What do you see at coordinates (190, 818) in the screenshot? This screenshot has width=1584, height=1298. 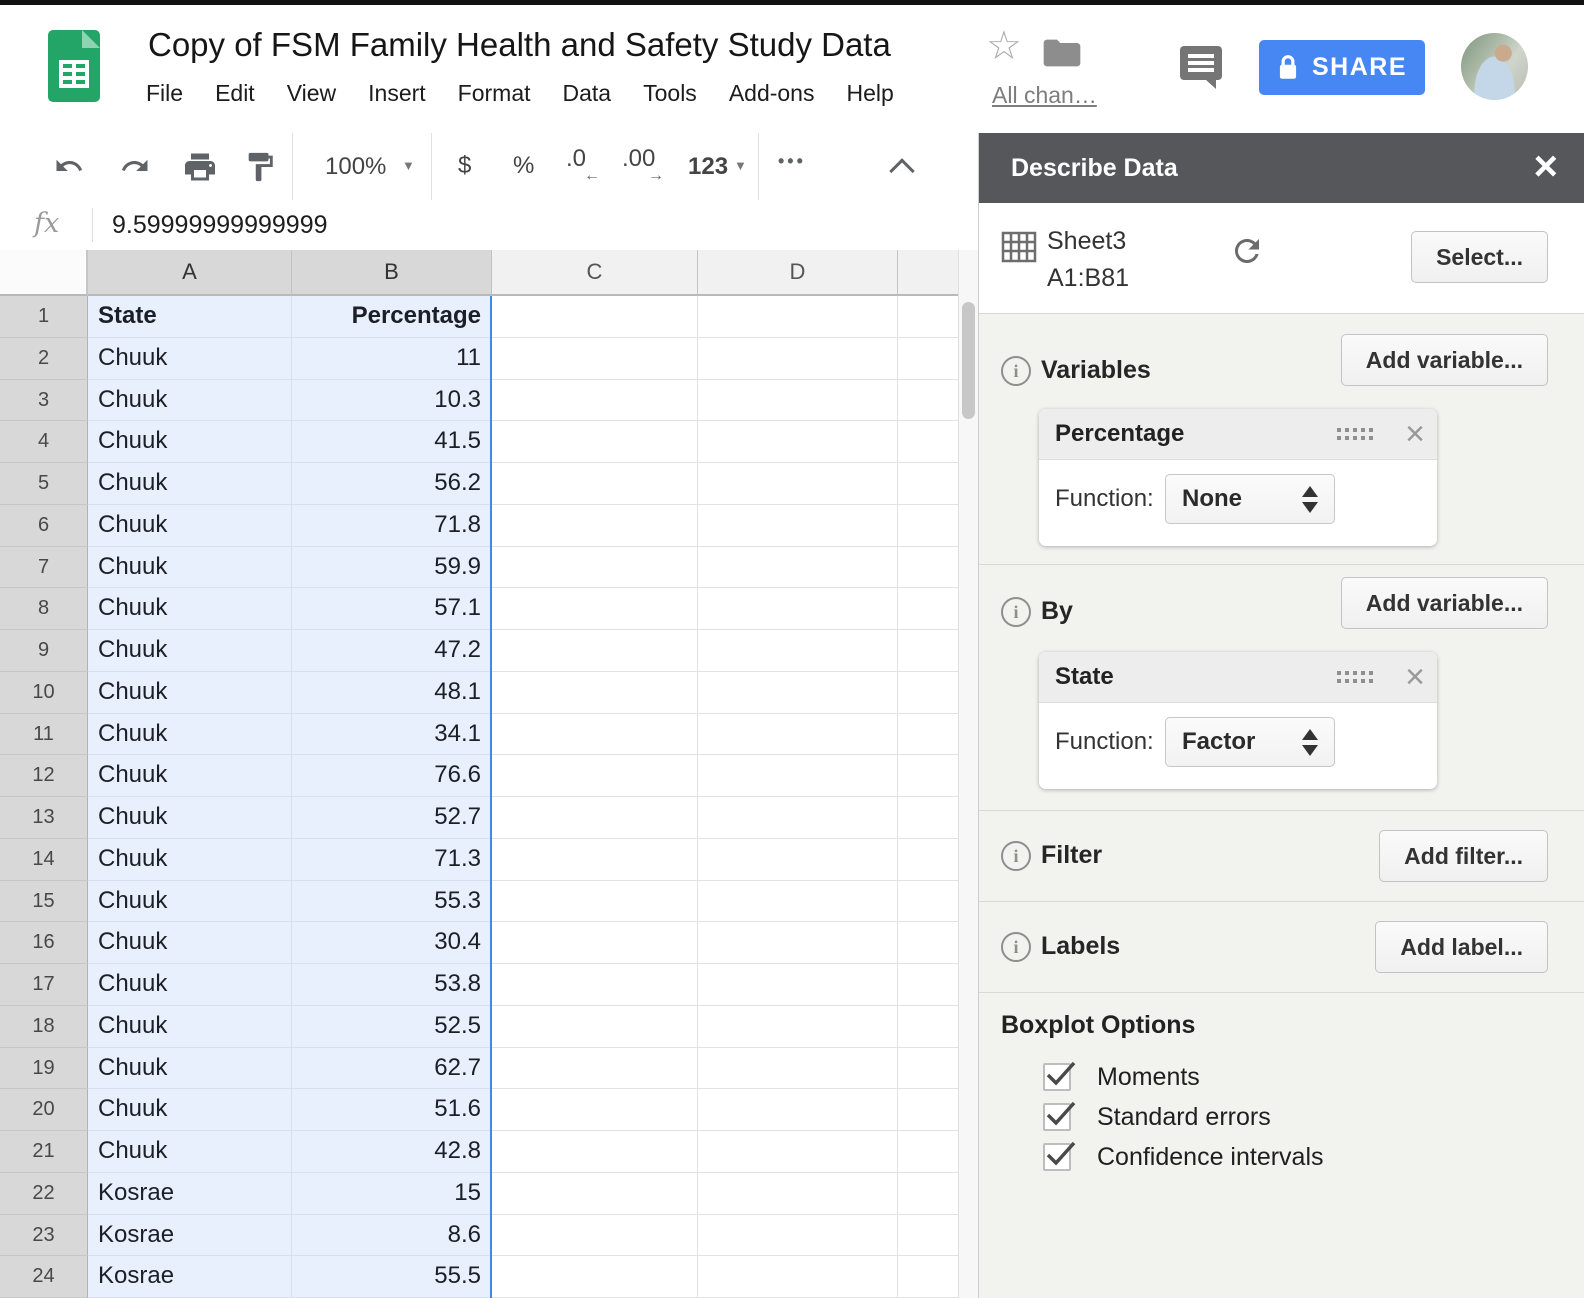 I see `cell-a13: Chuuk` at bounding box center [190, 818].